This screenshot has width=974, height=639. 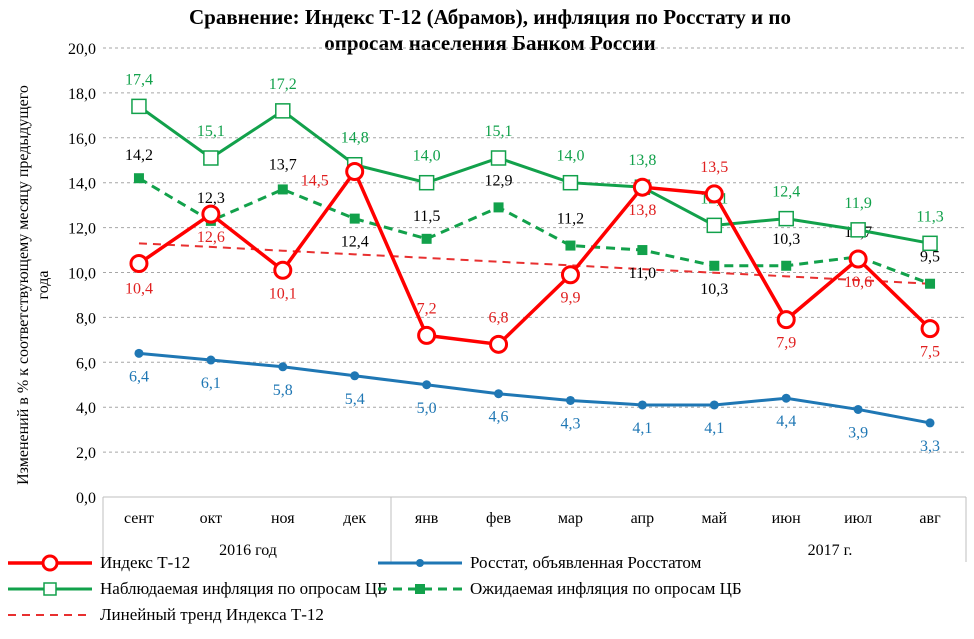 What do you see at coordinates (243, 588) in the screenshot?
I see `legend-label: Наблюдаемая инфляция по опросам ЦБ` at bounding box center [243, 588].